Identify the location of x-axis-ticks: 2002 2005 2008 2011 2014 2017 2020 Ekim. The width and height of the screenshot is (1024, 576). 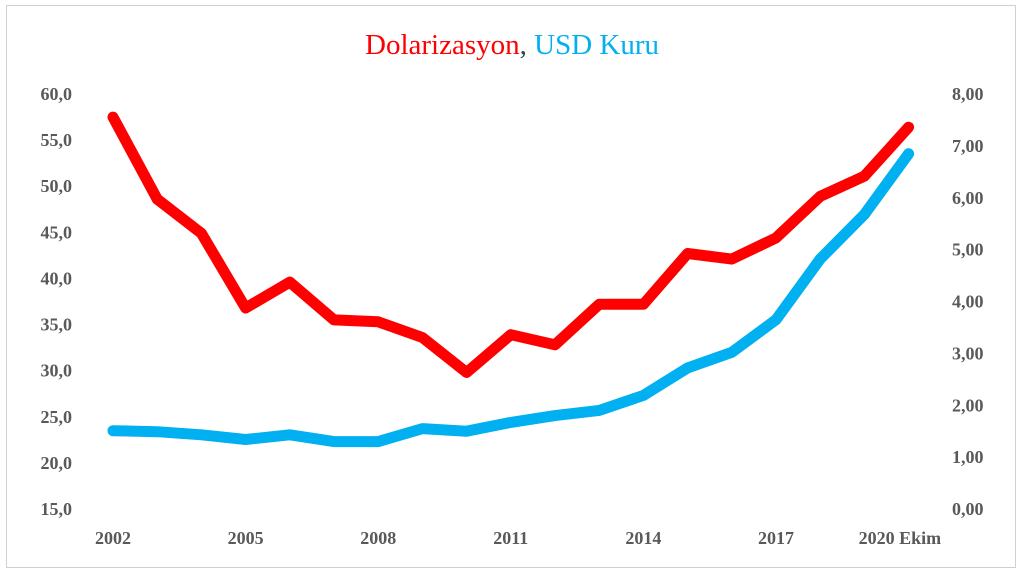
(518, 538).